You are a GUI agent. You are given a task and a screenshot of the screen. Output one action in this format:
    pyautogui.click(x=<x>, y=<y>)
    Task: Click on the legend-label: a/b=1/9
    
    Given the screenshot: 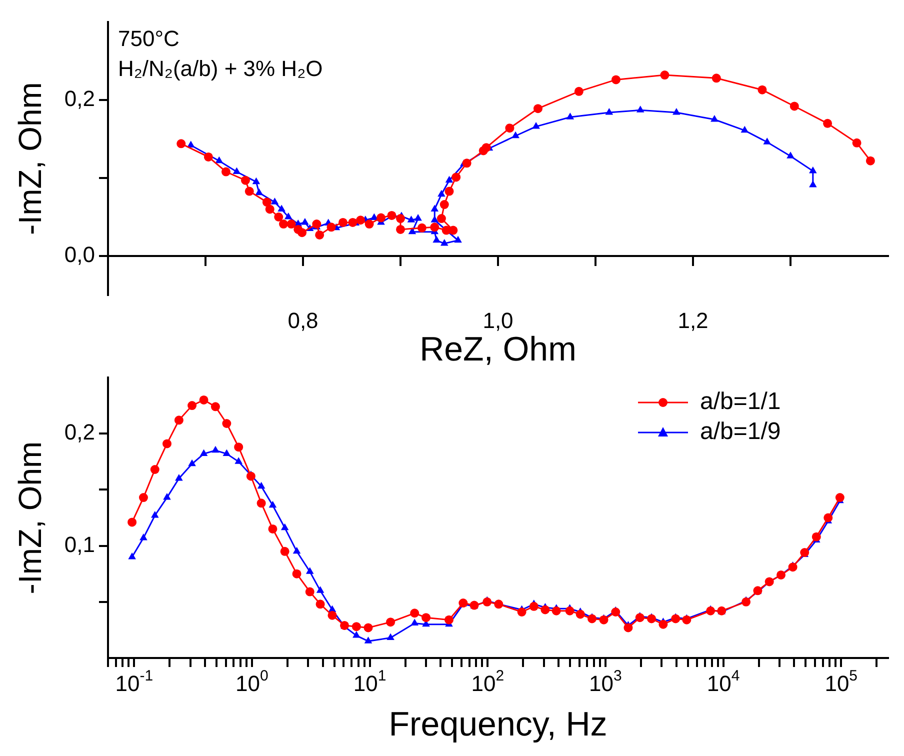 What is the action you would take?
    pyautogui.click(x=740, y=432)
    